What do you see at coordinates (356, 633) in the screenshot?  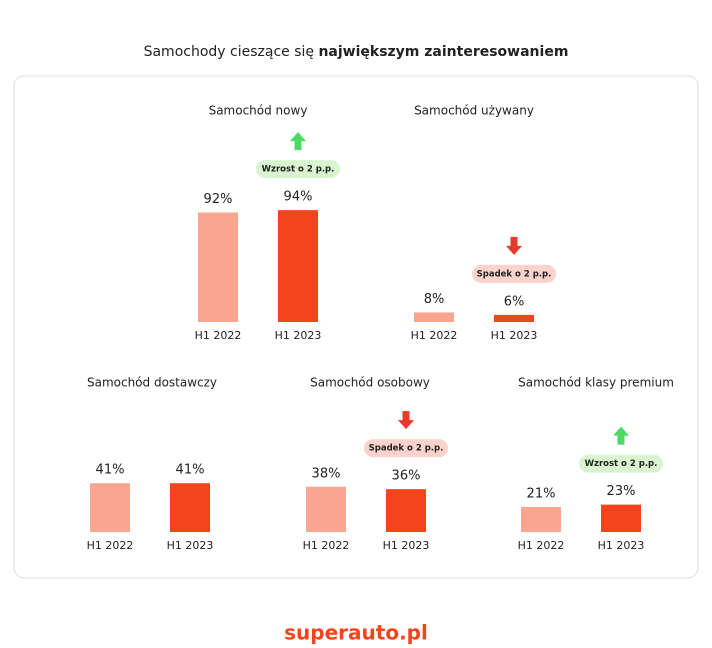 I see `footer-logo: superauto.pl` at bounding box center [356, 633].